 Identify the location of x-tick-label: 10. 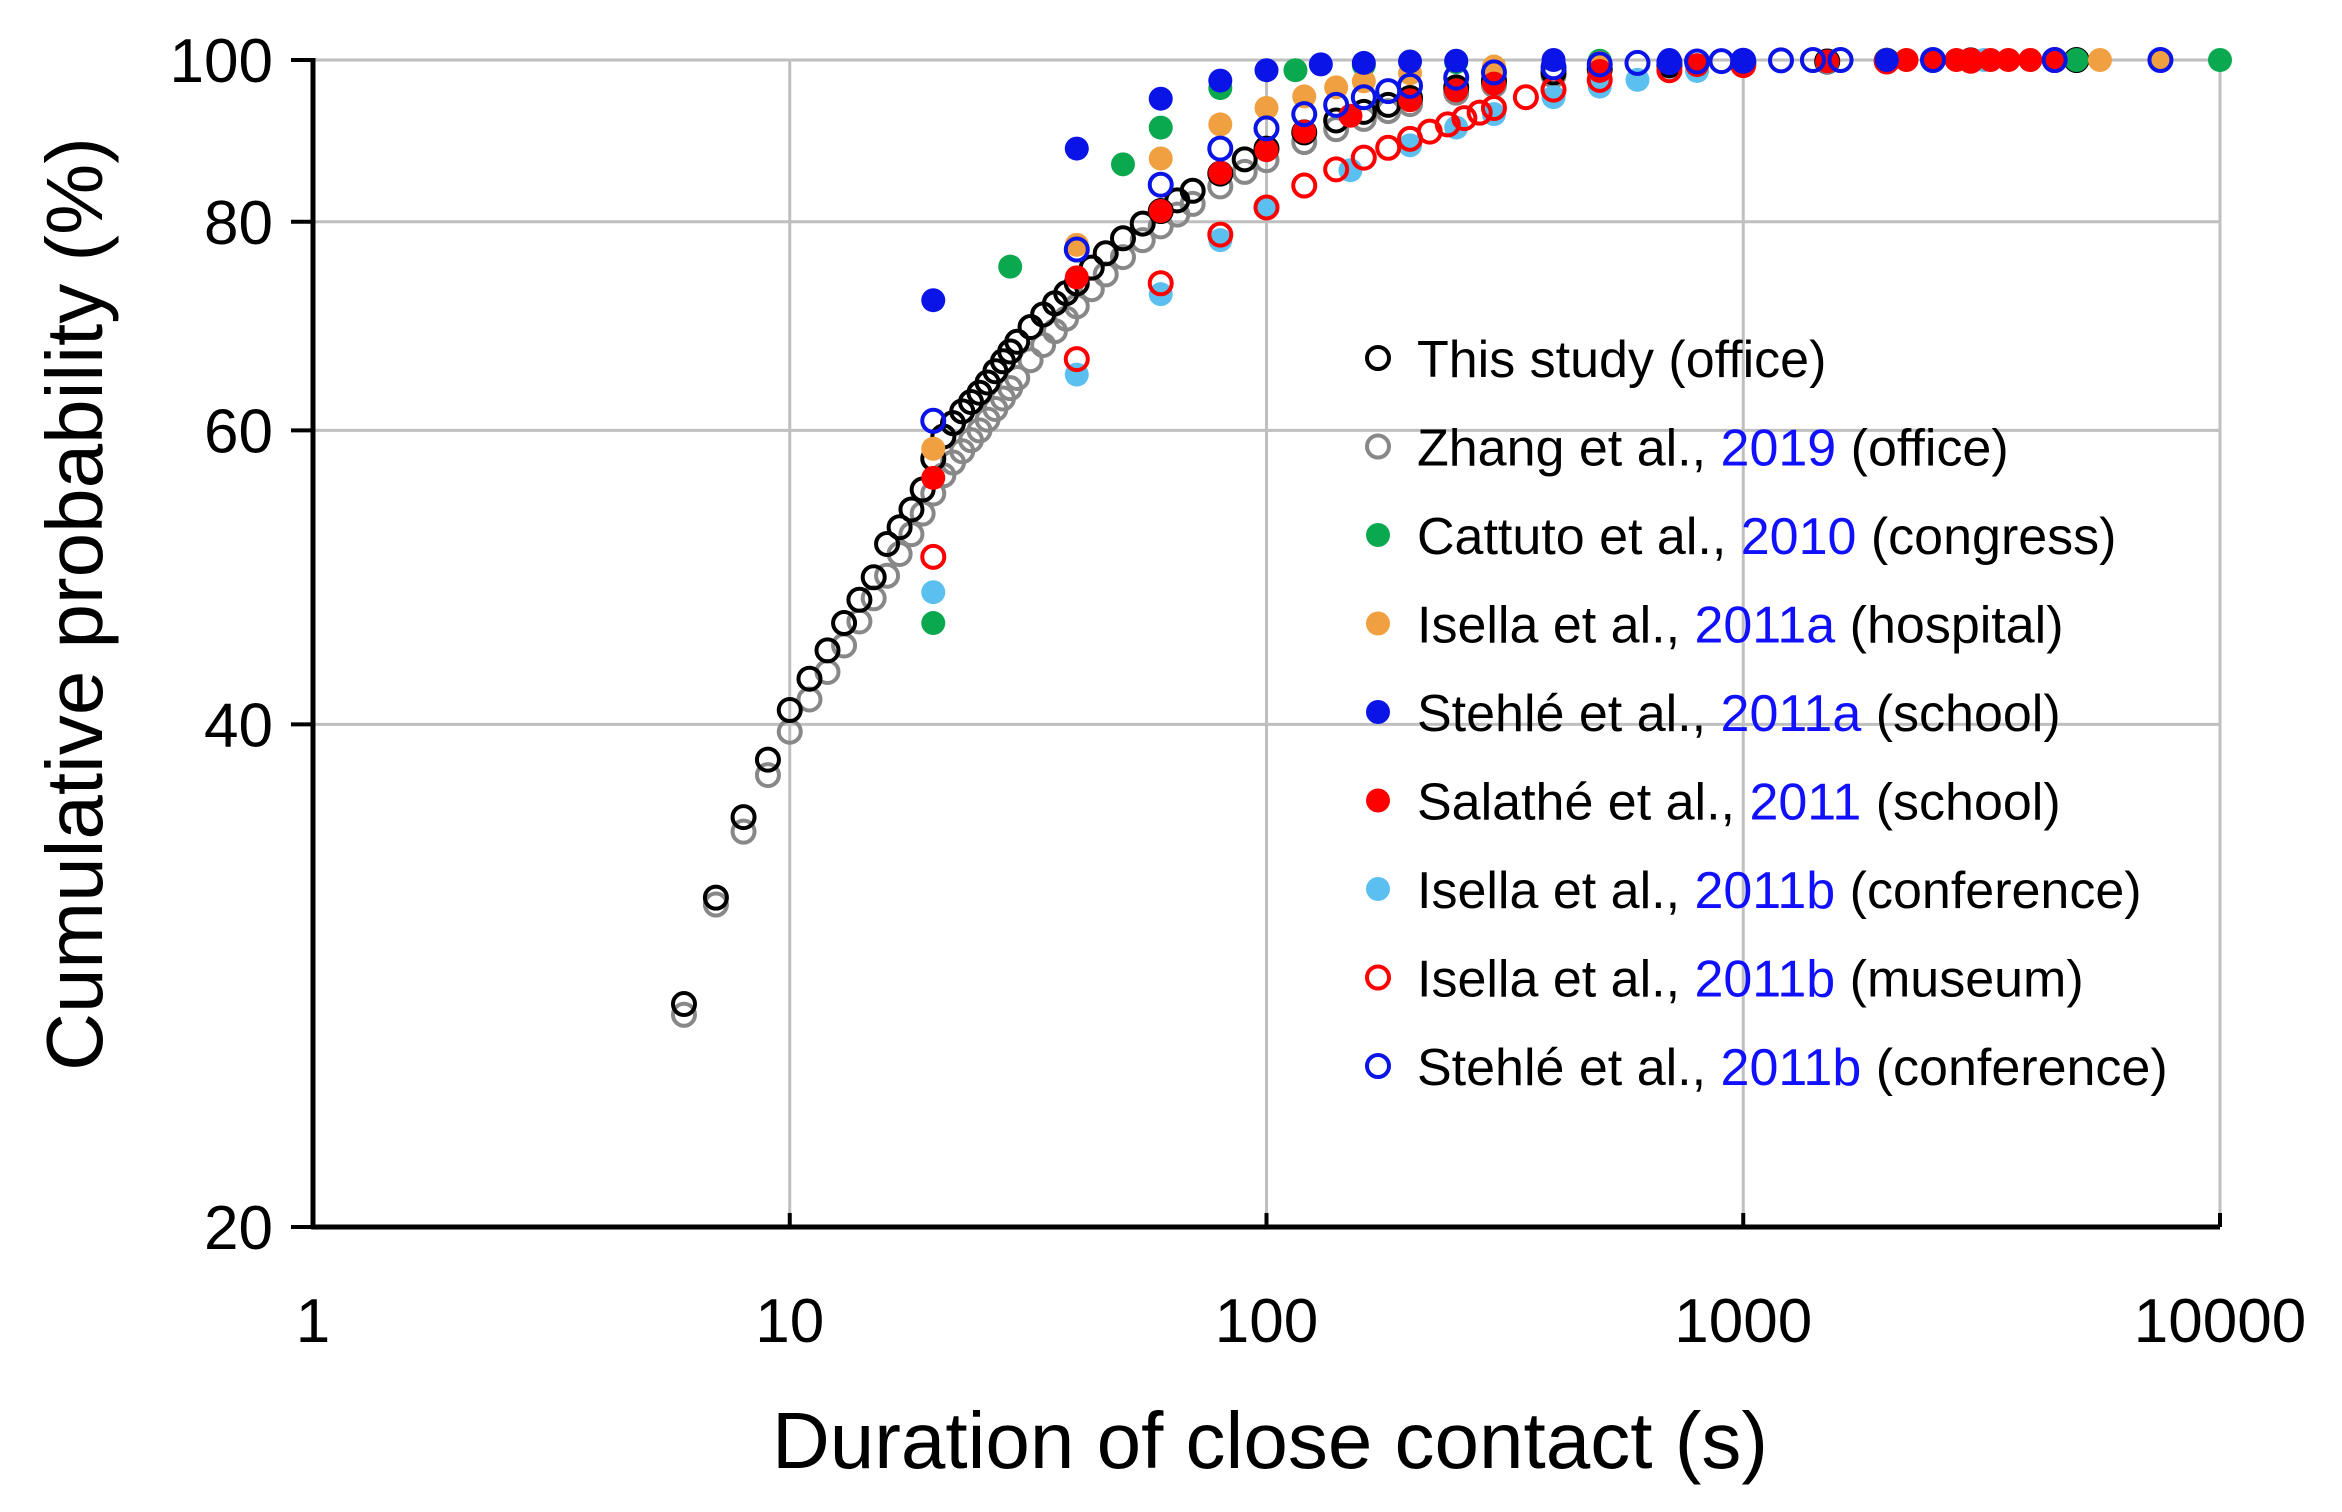
(789, 1321).